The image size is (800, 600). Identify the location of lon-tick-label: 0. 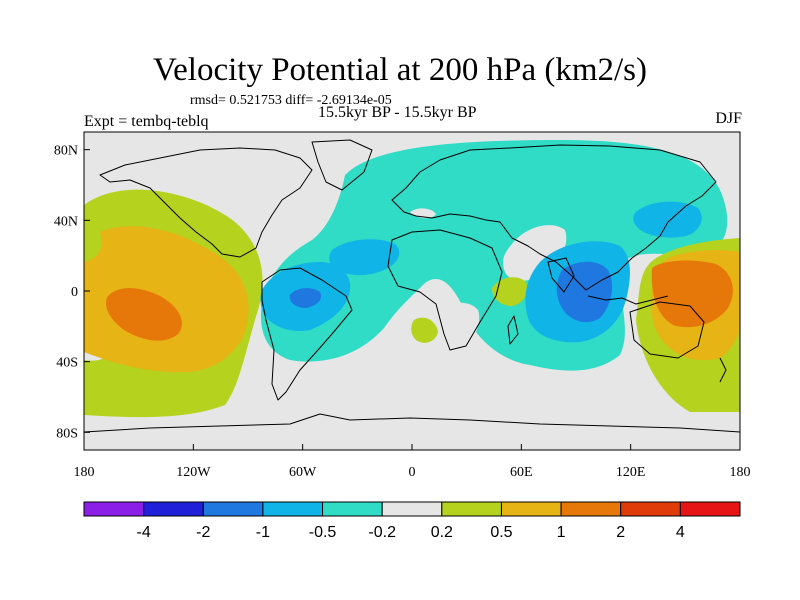
(412, 472).